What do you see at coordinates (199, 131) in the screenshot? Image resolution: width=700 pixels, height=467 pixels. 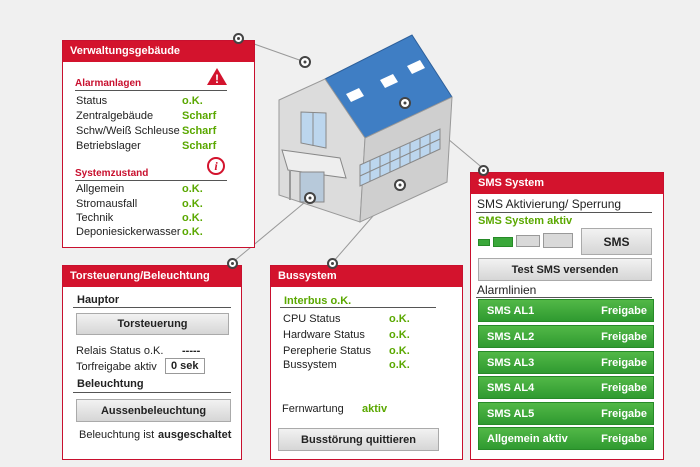 I see `alarm-row-schleuse-value: Scharf` at bounding box center [199, 131].